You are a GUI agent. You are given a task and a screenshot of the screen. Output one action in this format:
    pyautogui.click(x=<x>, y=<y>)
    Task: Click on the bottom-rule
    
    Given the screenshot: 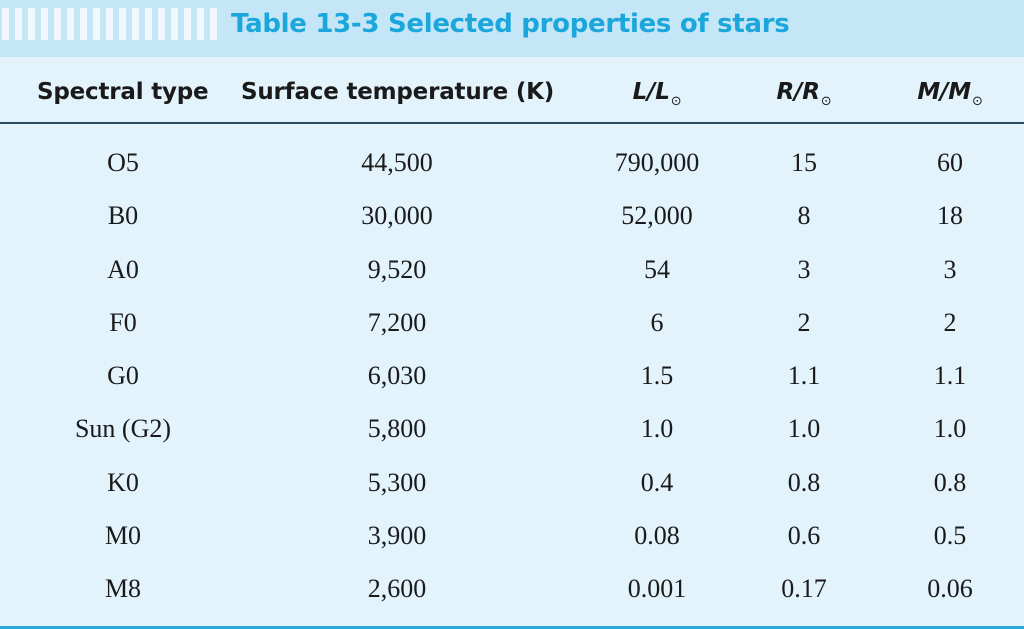 What is the action you would take?
    pyautogui.click(x=512, y=627)
    